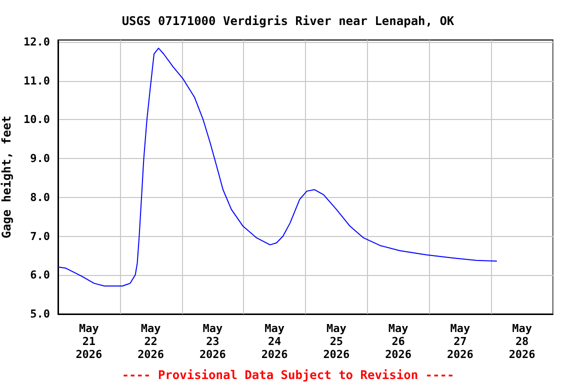 The width and height of the screenshot is (576, 384). What do you see at coordinates (89, 341) in the screenshot?
I see `x-tick-label: May 21 2026` at bounding box center [89, 341].